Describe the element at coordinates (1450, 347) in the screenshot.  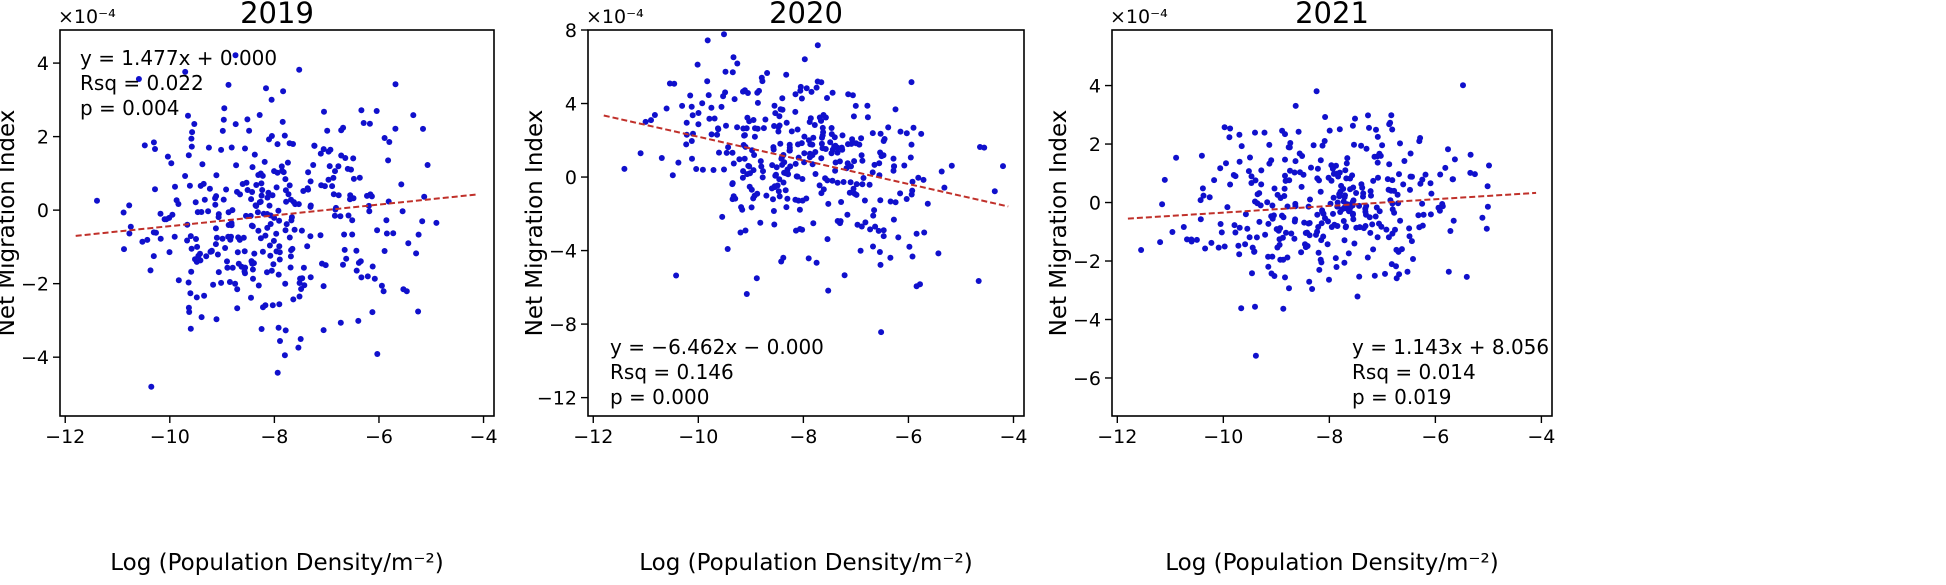
I see `stats-line: y = 1.143x + 8.056` at that location.